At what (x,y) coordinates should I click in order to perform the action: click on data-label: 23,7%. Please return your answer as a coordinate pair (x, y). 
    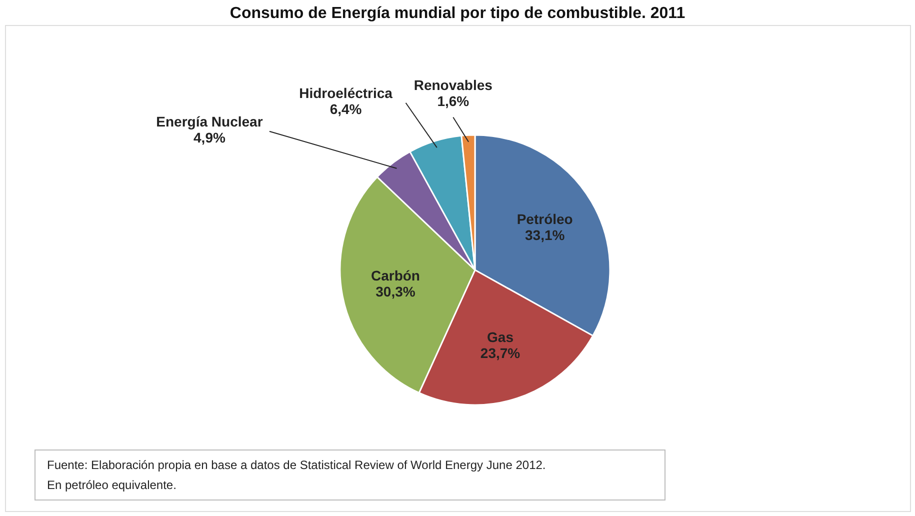
    Looking at the image, I should click on (500, 352).